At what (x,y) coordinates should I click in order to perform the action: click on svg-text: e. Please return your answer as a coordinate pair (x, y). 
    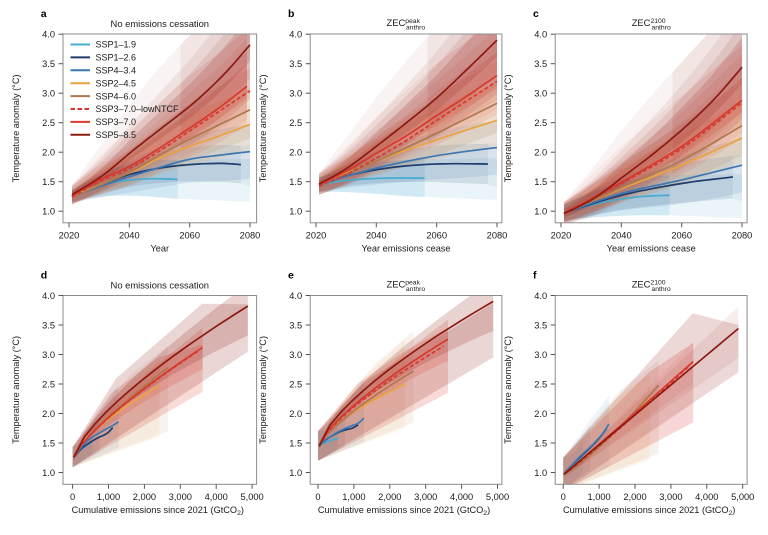
    Looking at the image, I should click on (291, 276).